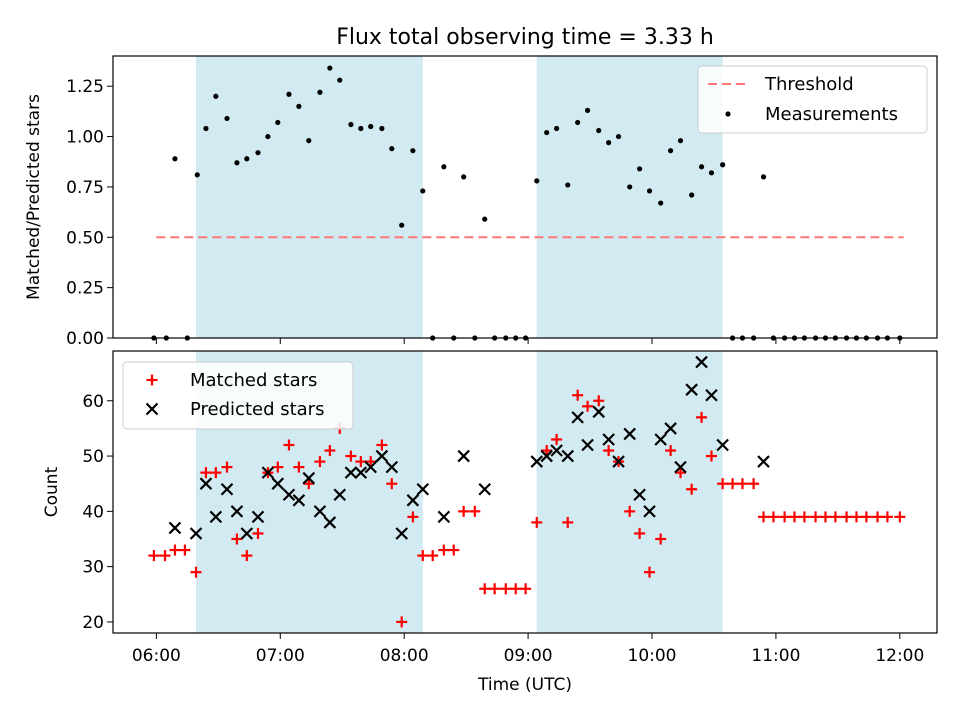  Describe the element at coordinates (34, 197) in the screenshot. I see `top-y-axis-label: Matched/Predicted stars` at that location.